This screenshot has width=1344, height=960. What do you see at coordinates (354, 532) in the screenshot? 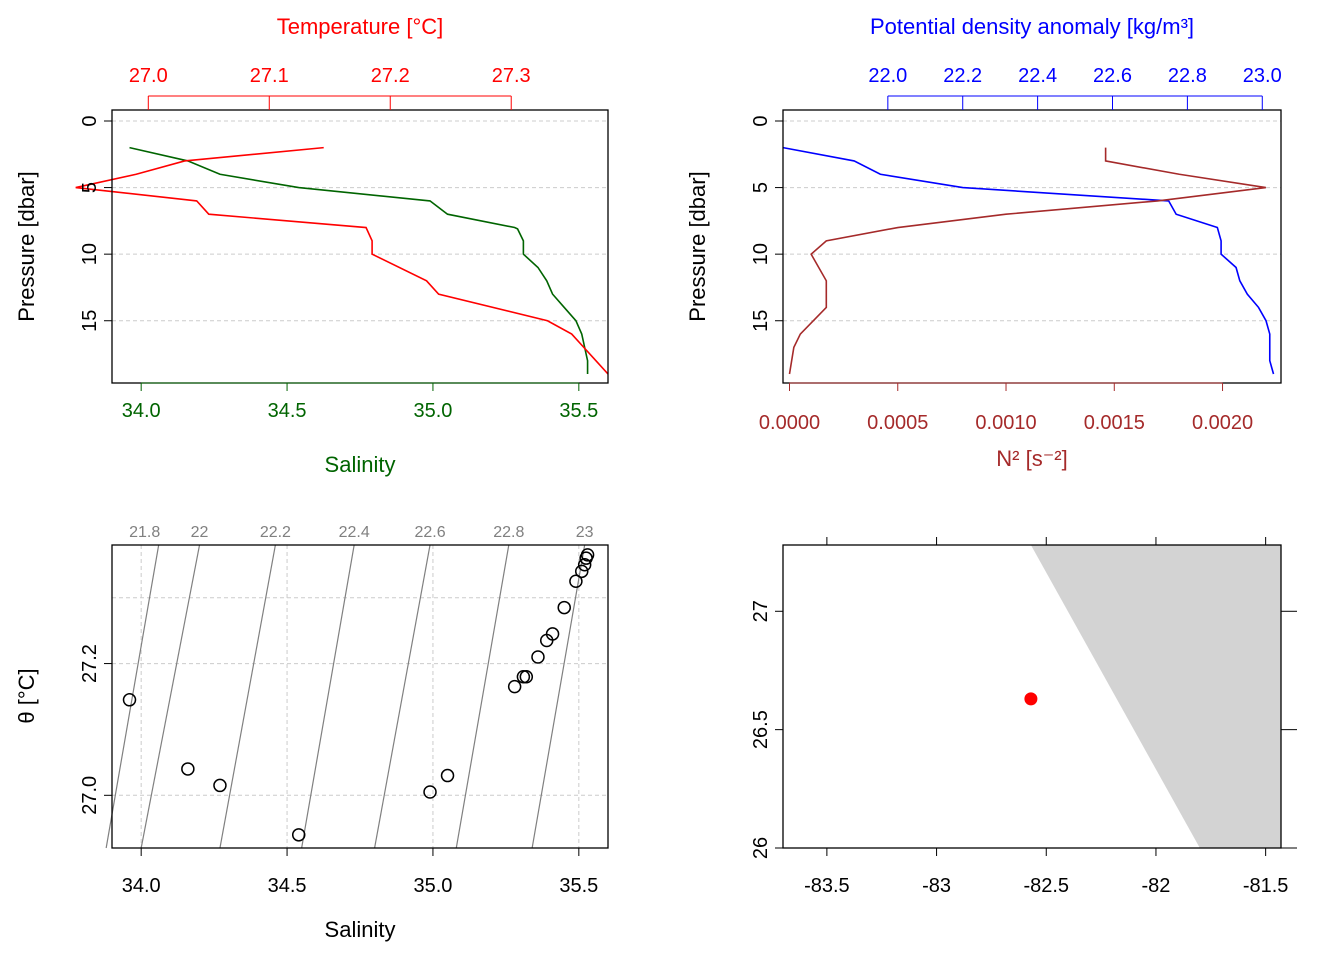
I see `isopycnal-label: 22.4` at bounding box center [354, 532].